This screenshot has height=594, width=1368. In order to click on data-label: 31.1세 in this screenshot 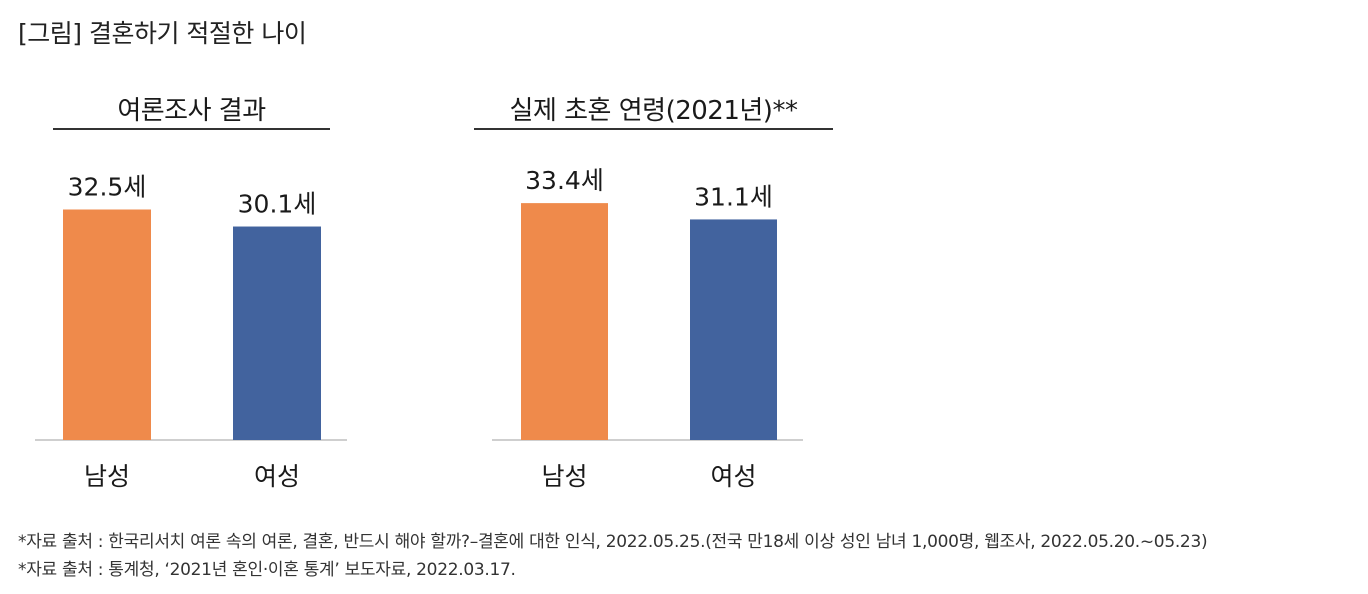, I will do `click(733, 196)`.